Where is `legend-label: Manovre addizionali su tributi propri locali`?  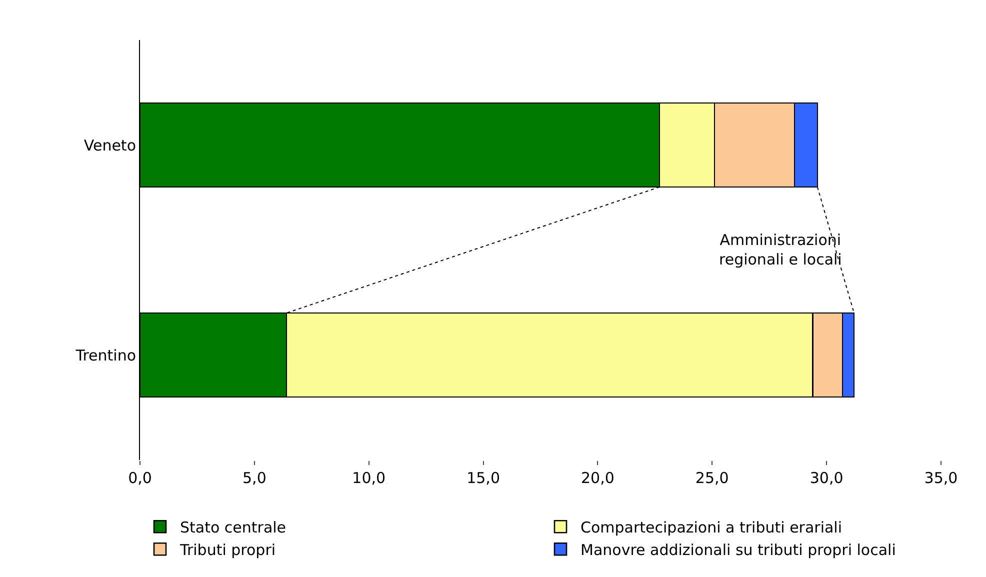
legend-label: Manovre addizionali su tributi propri locali is located at coordinates (738, 550).